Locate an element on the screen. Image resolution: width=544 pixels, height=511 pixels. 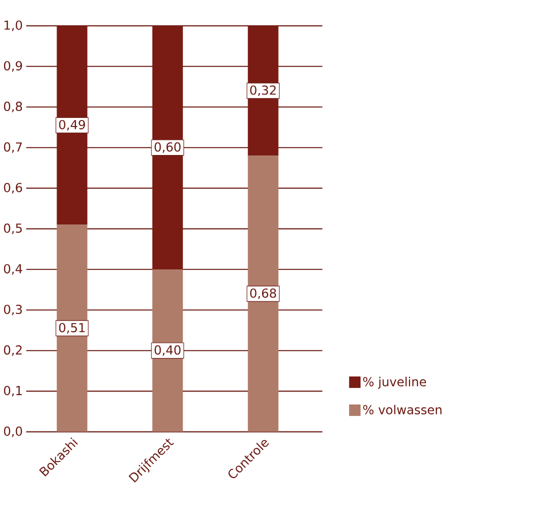
legend-label: % volwassen is located at coordinates (402, 409).